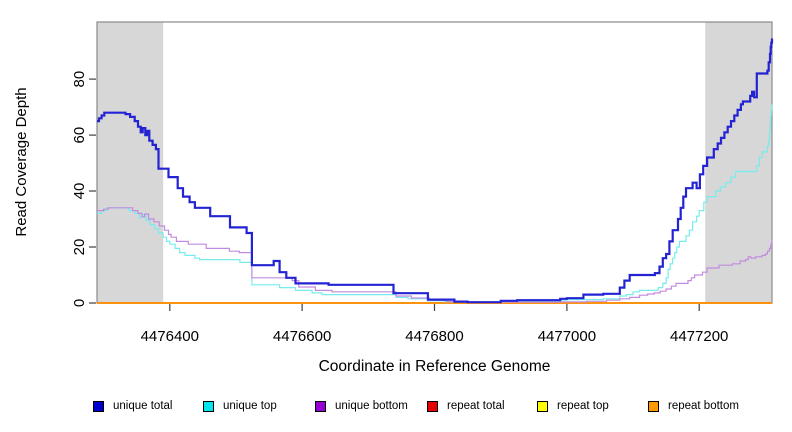  I want to click on legend-item-unique-total: unique total, so click(132, 406).